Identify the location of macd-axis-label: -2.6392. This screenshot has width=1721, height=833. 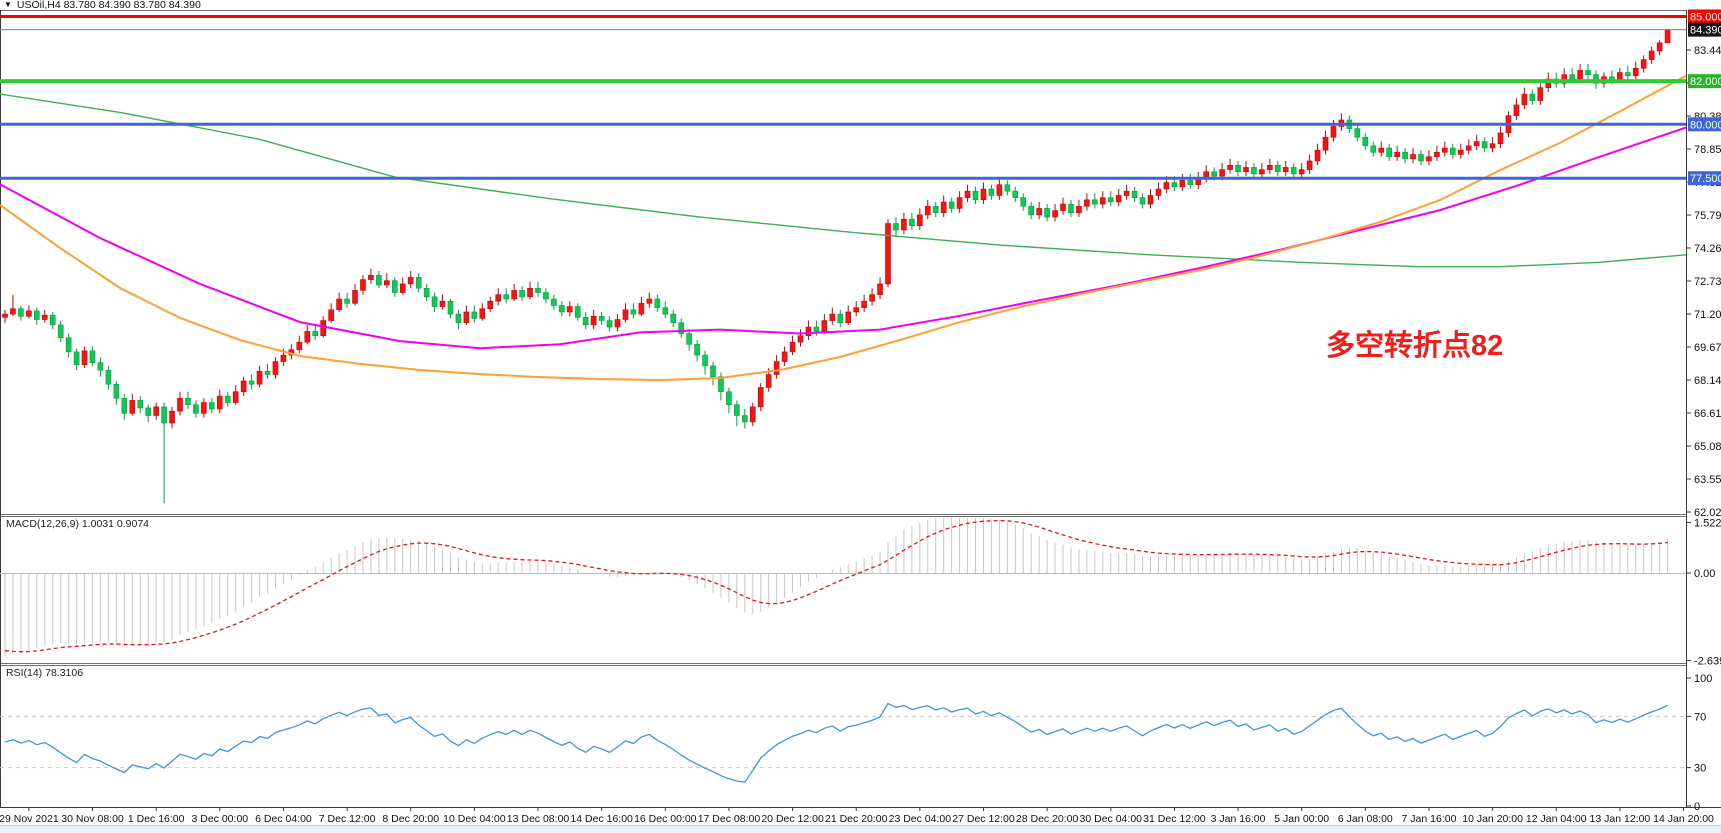
(1707, 662).